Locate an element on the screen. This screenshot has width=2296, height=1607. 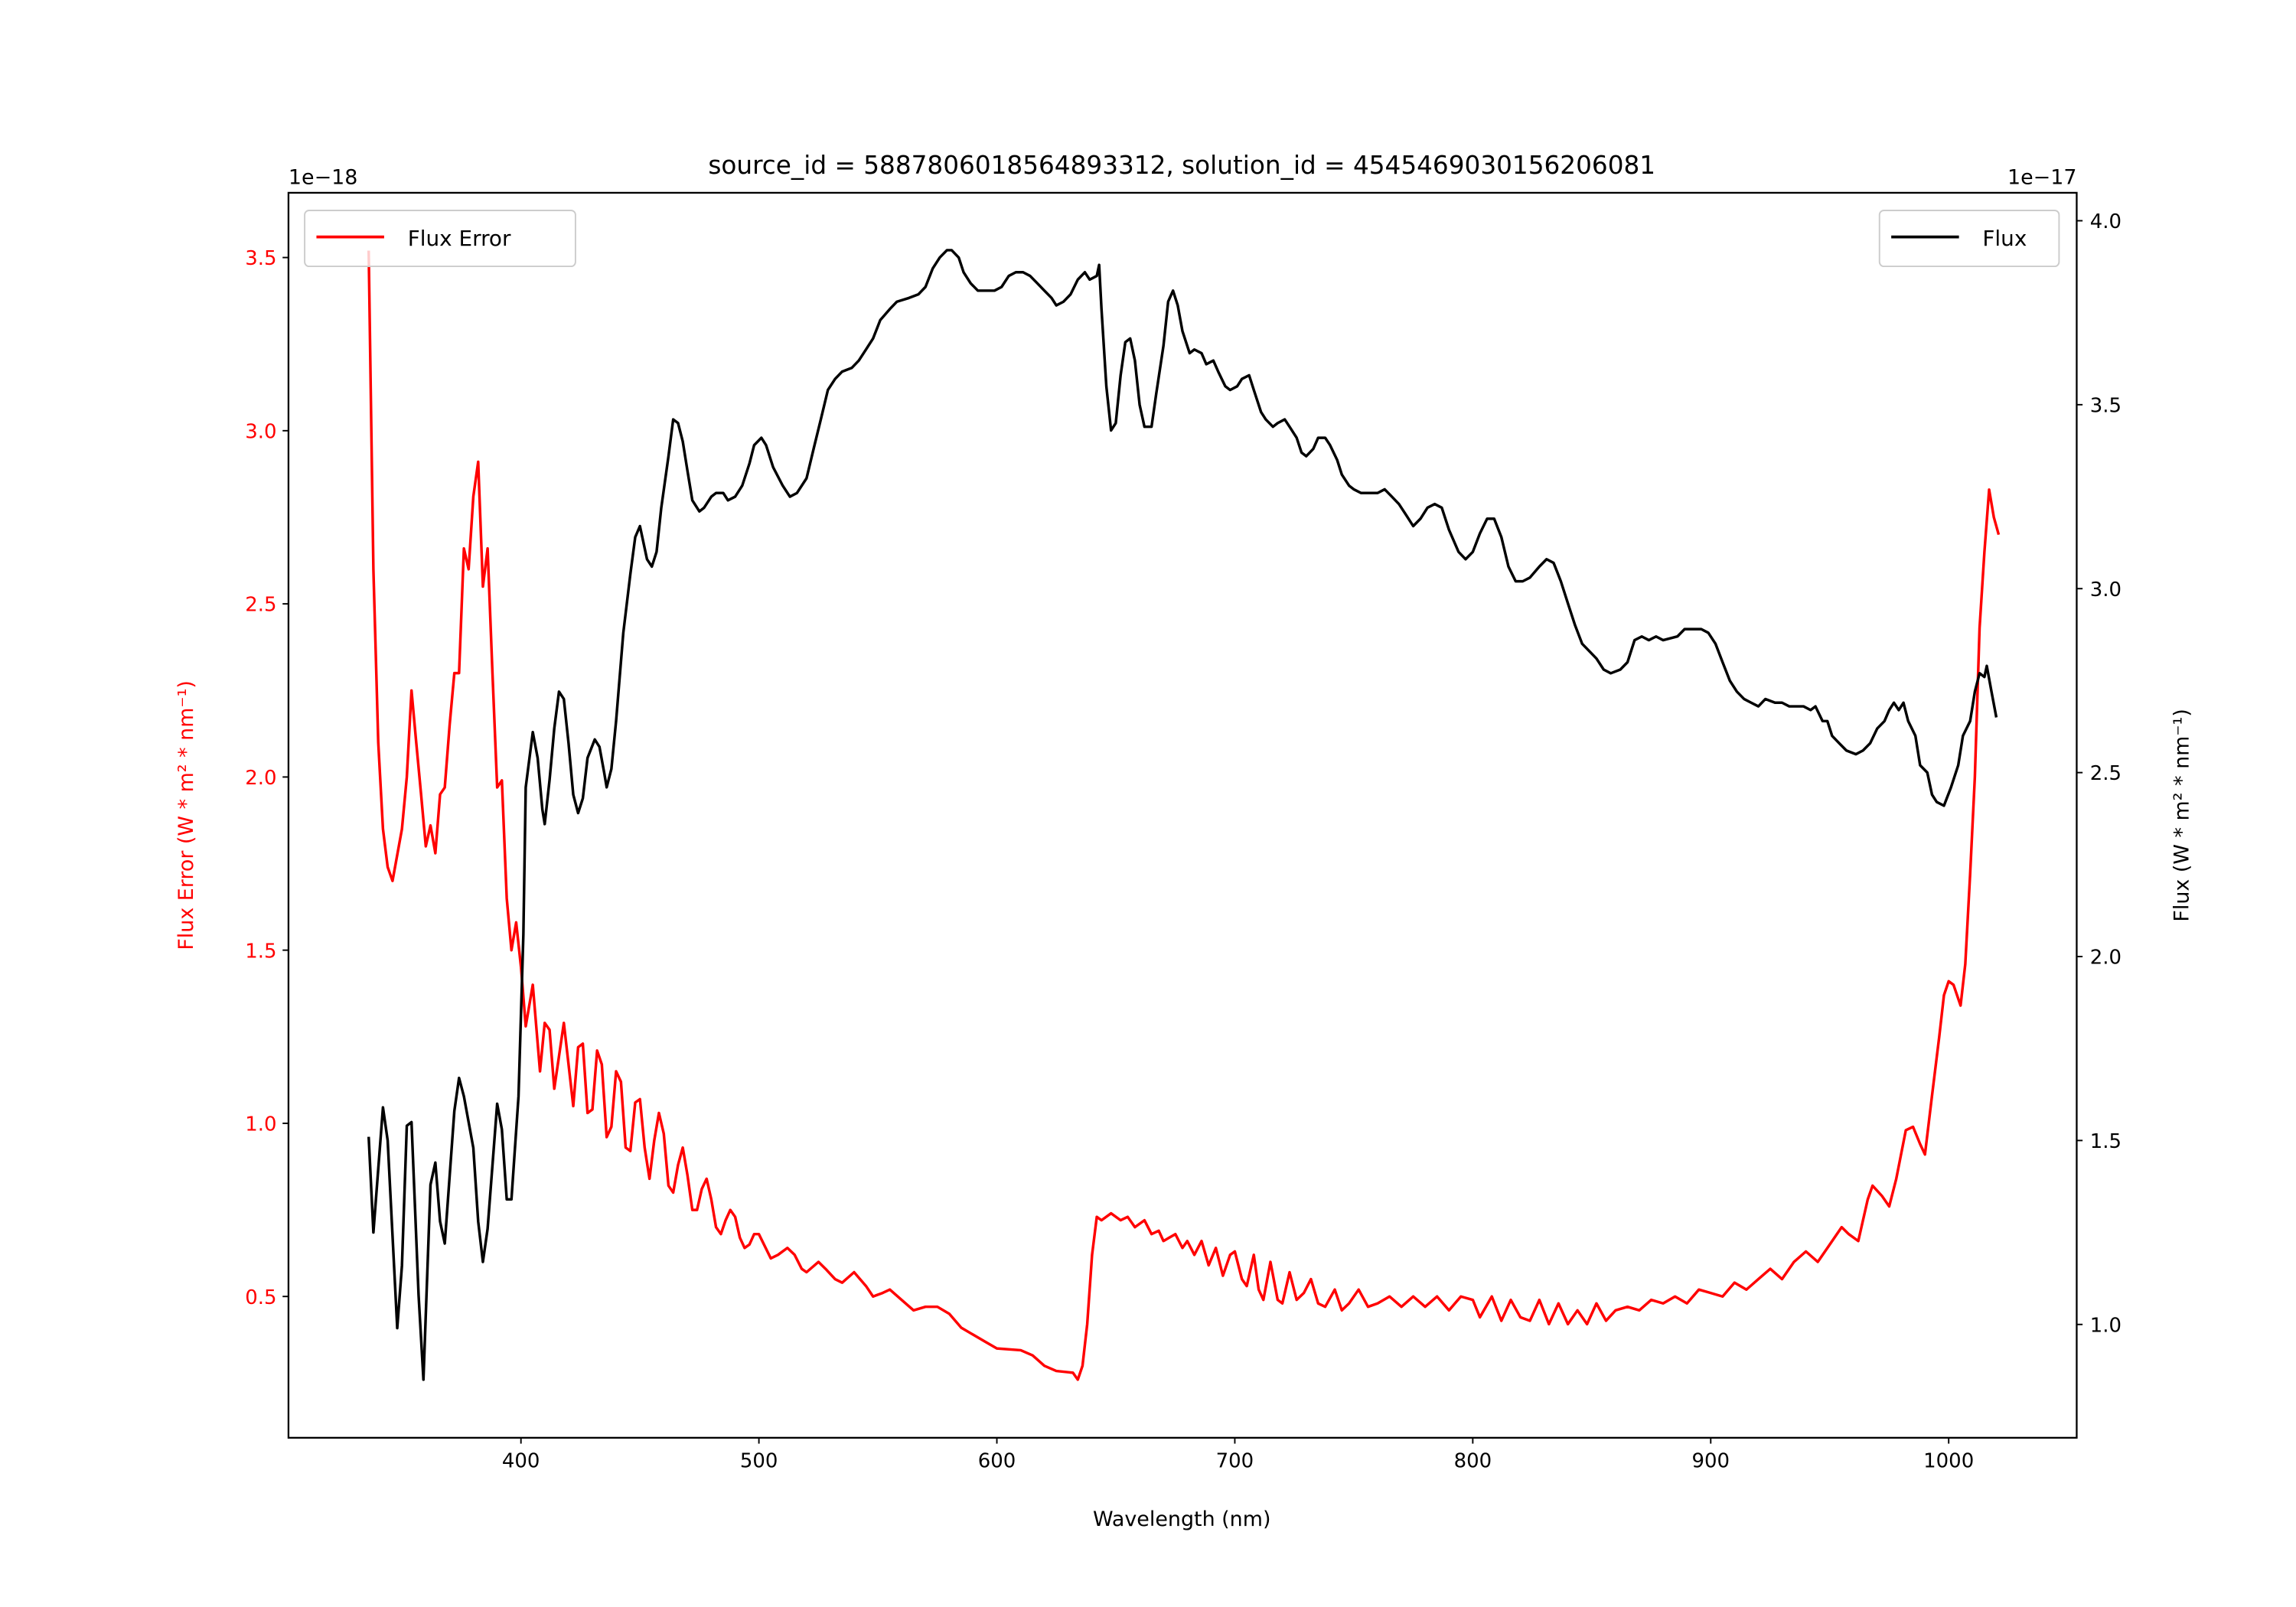
left-y-tick-label: 1.5 is located at coordinates (260, 952).